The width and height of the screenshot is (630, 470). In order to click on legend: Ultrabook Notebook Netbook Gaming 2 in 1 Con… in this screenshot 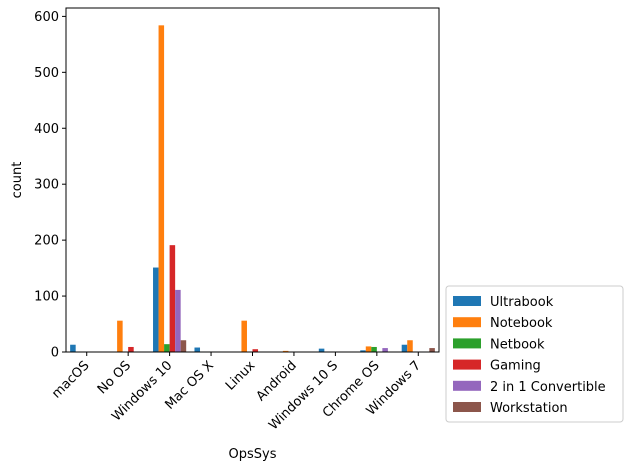, I will do `click(534, 354)`.